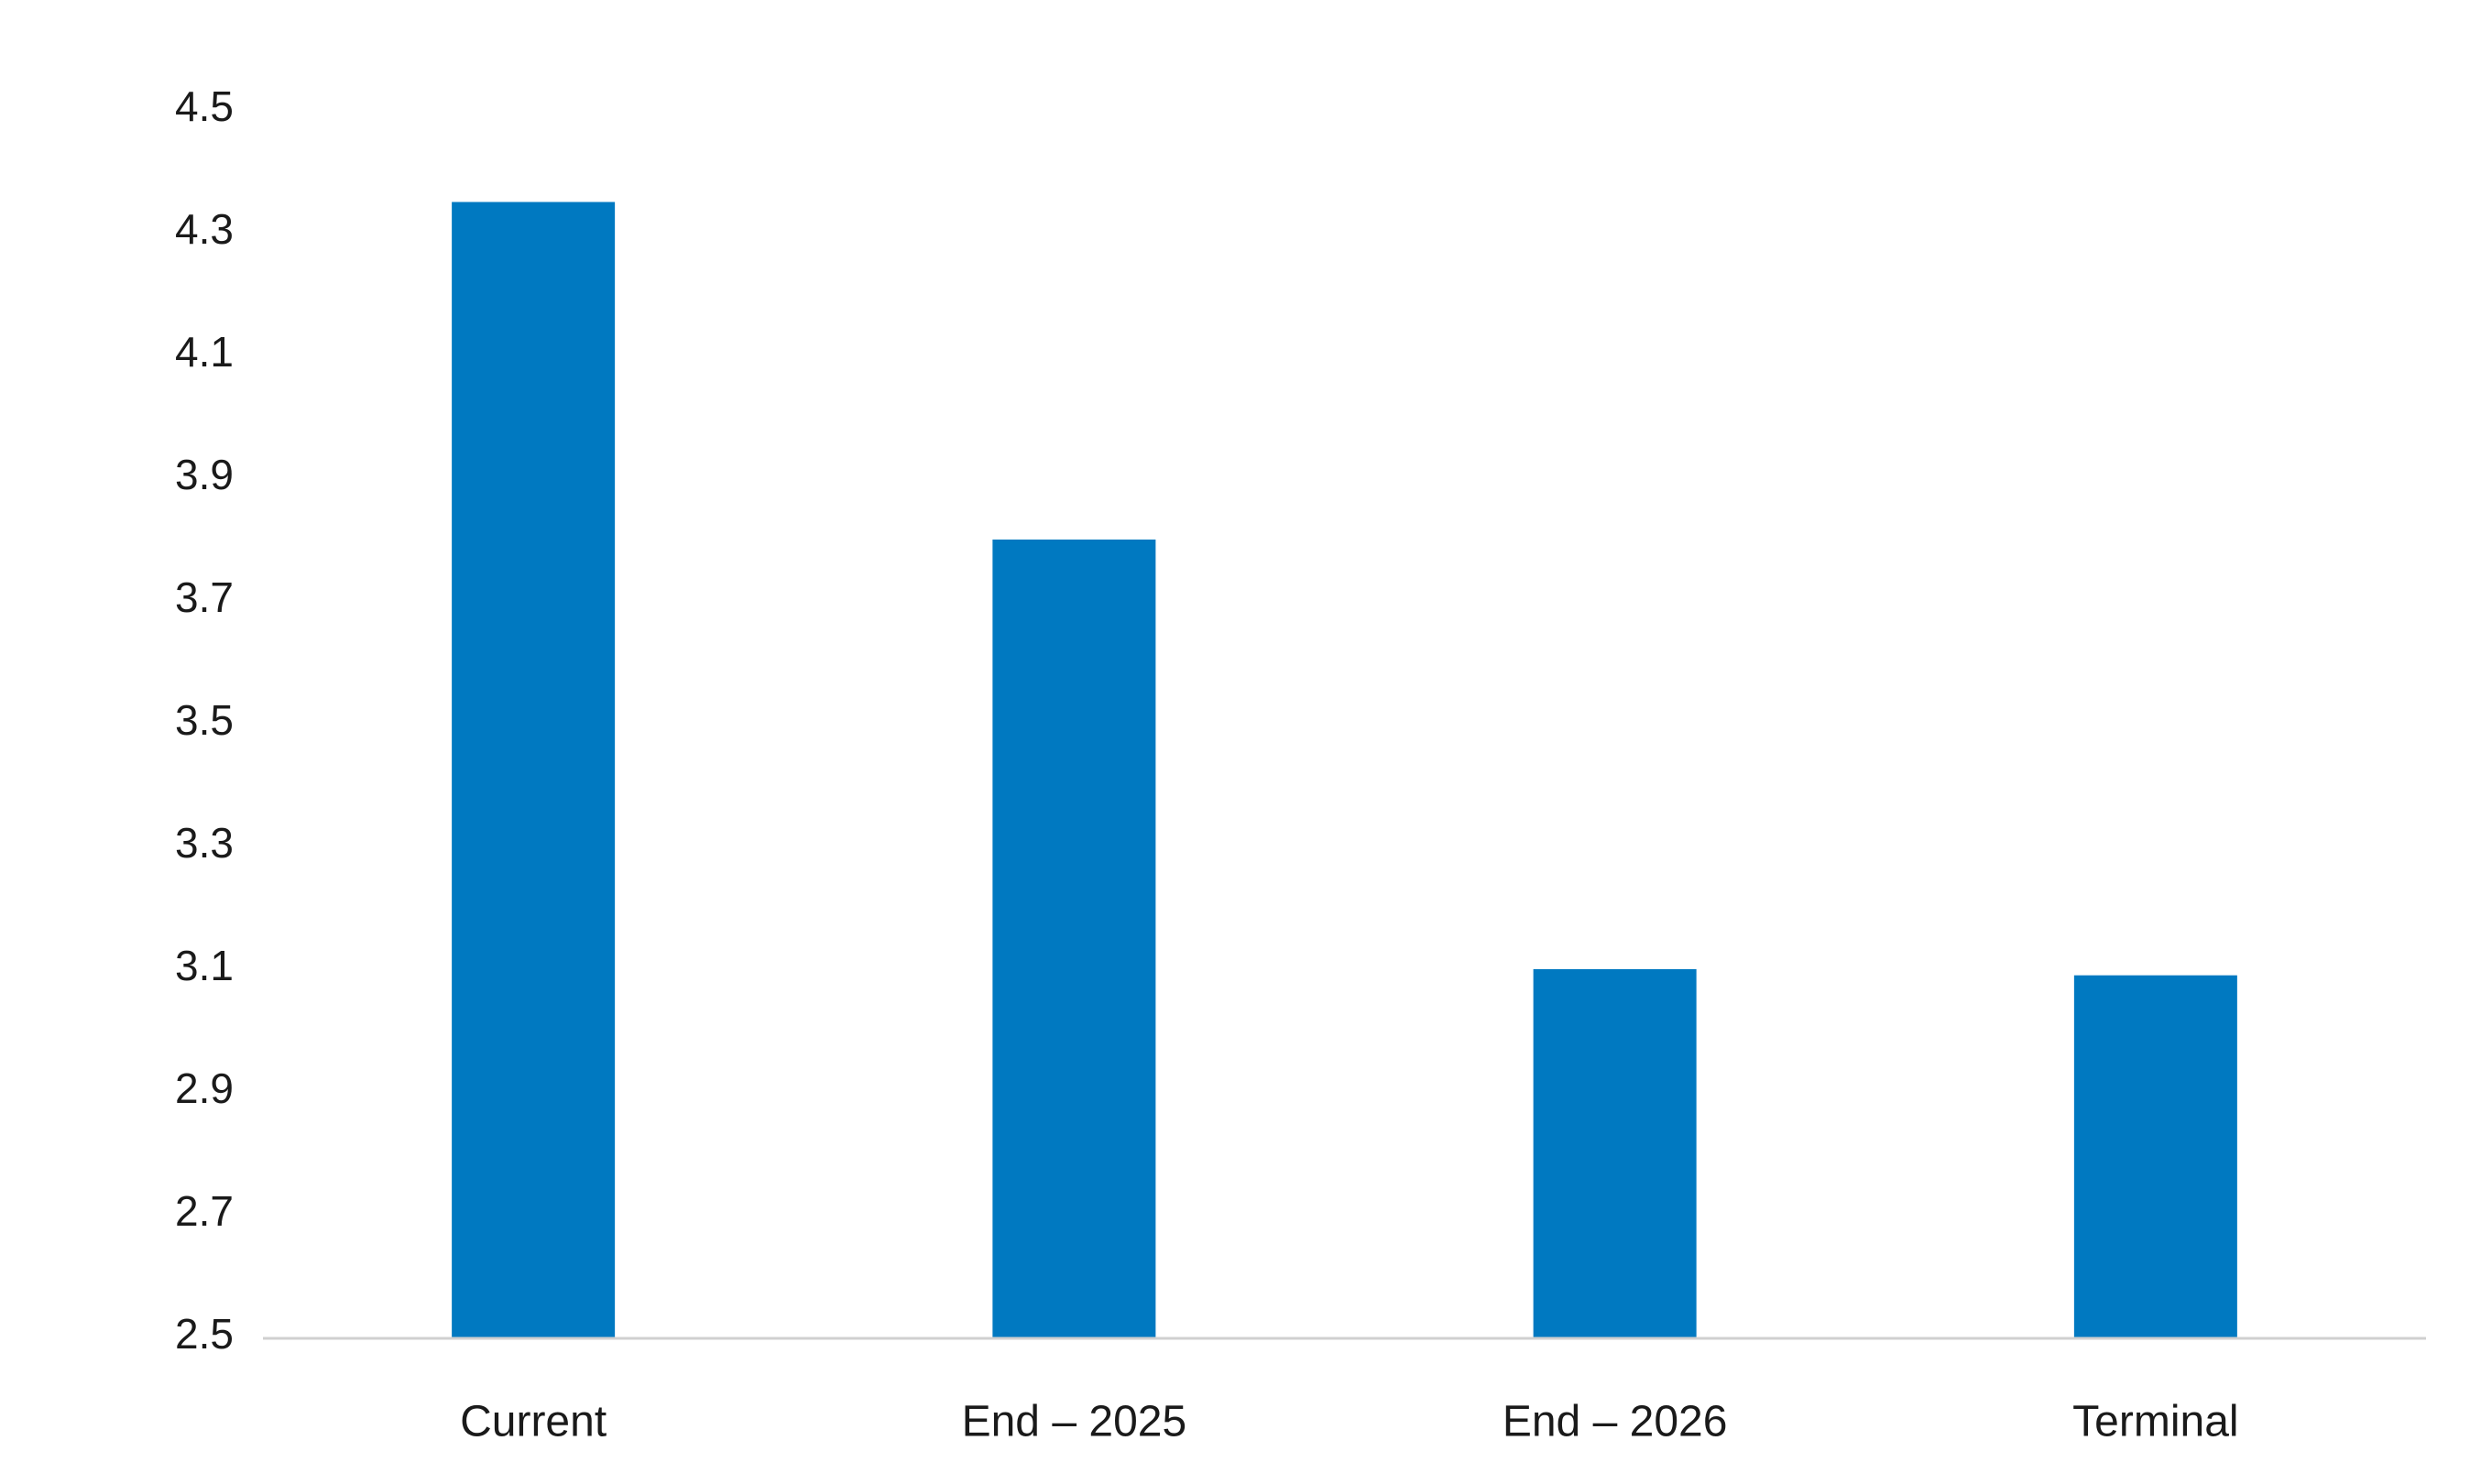 The width and height of the screenshot is (2470, 1484). What do you see at coordinates (204, 1211) in the screenshot?
I see `y-tick-label: 2.7` at bounding box center [204, 1211].